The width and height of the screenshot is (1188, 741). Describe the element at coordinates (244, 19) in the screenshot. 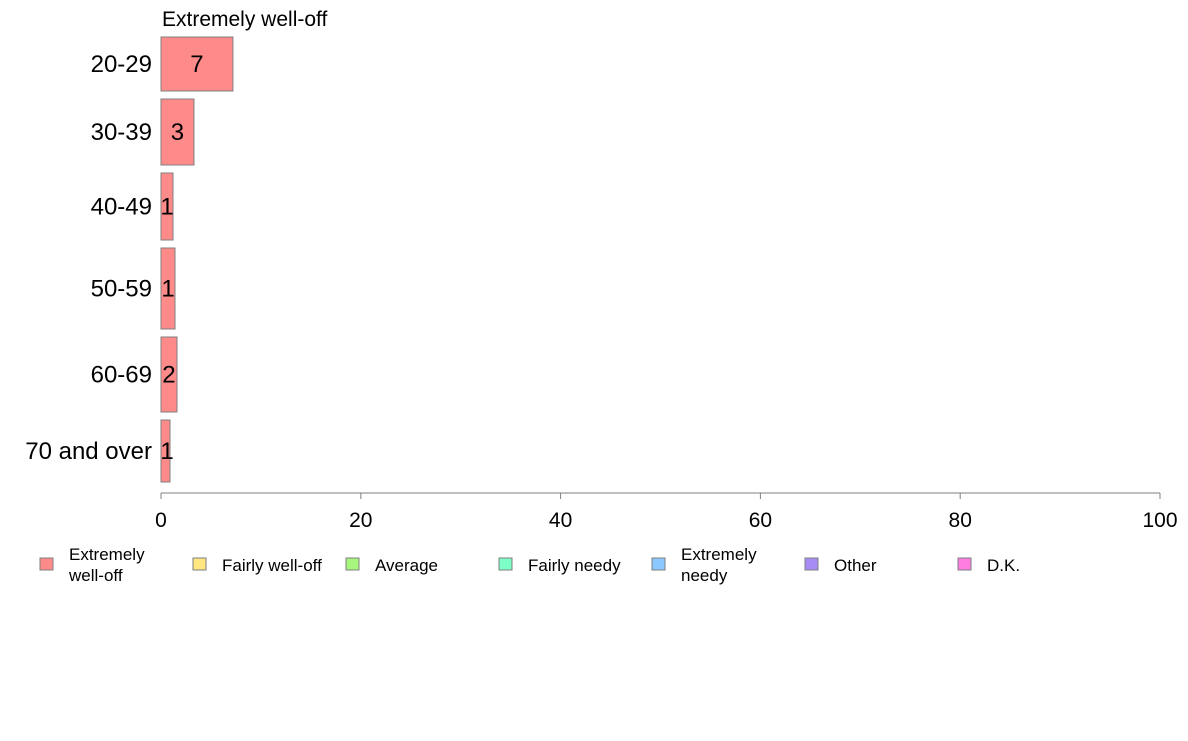

I see `chart-title: Extremely well-off` at that location.